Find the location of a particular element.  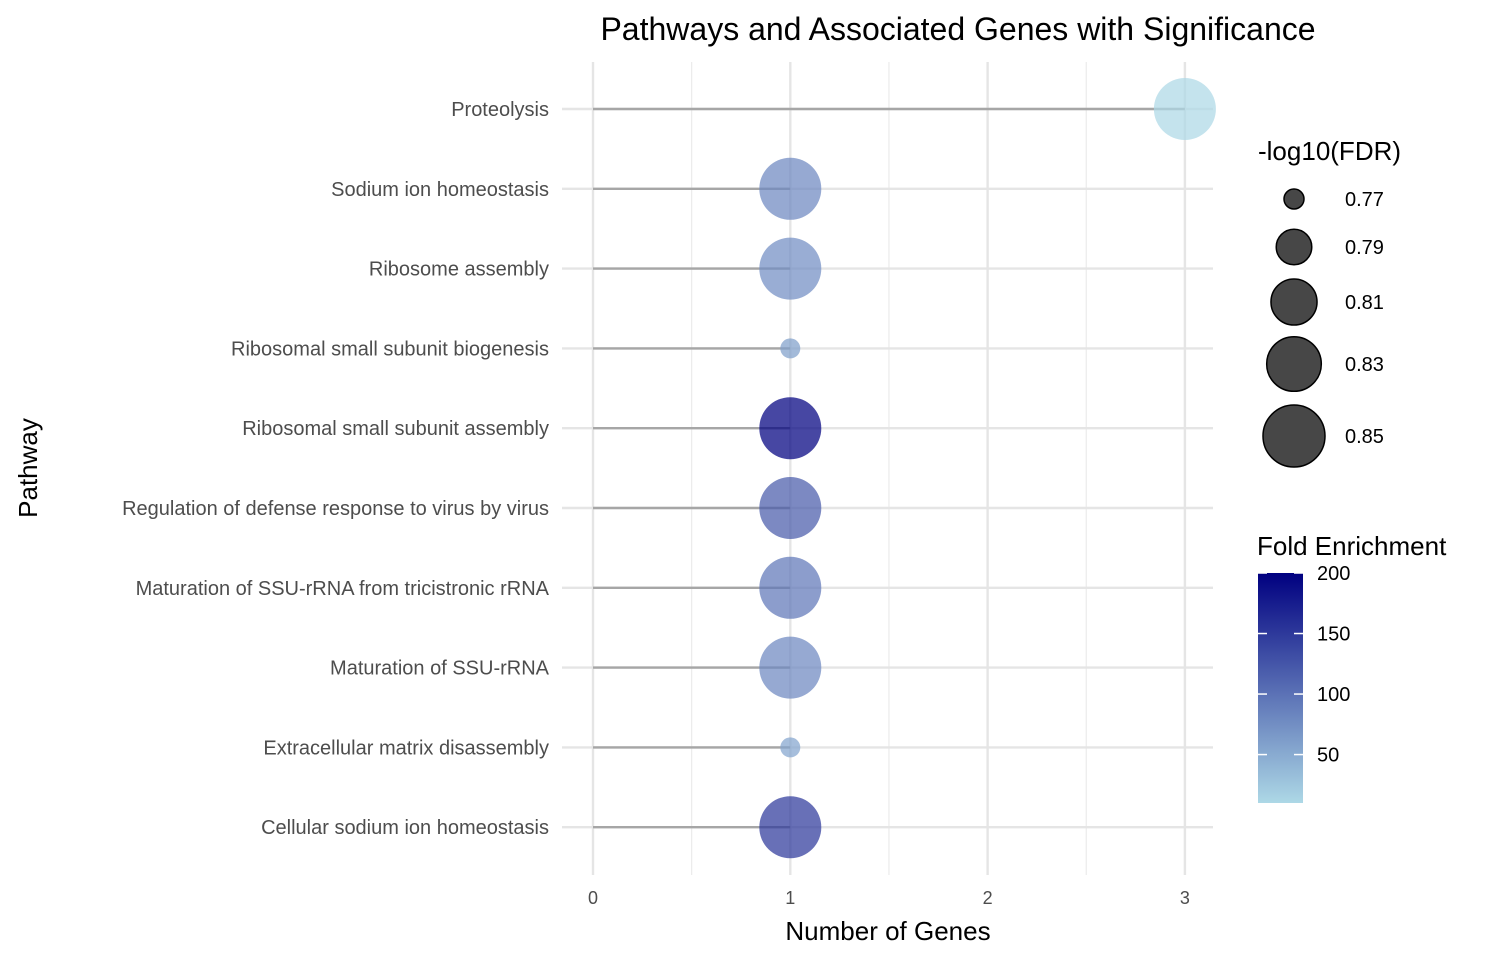

color-legend-label: 200 is located at coordinates (1333, 574).